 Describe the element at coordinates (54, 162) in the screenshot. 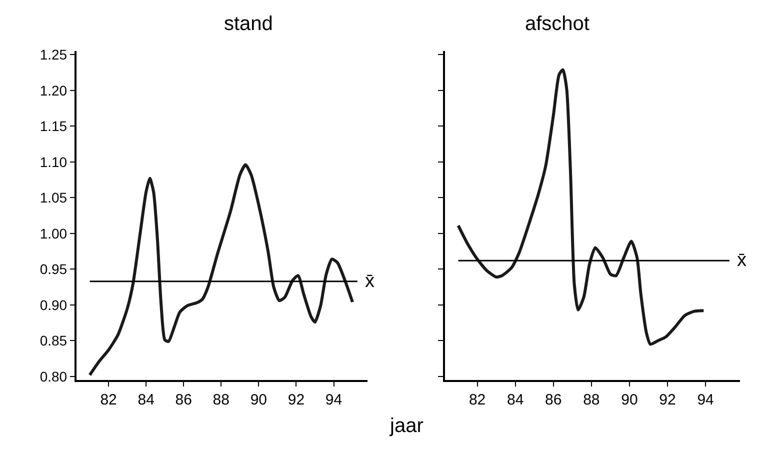

I see `y-tick-label: 1.10` at that location.